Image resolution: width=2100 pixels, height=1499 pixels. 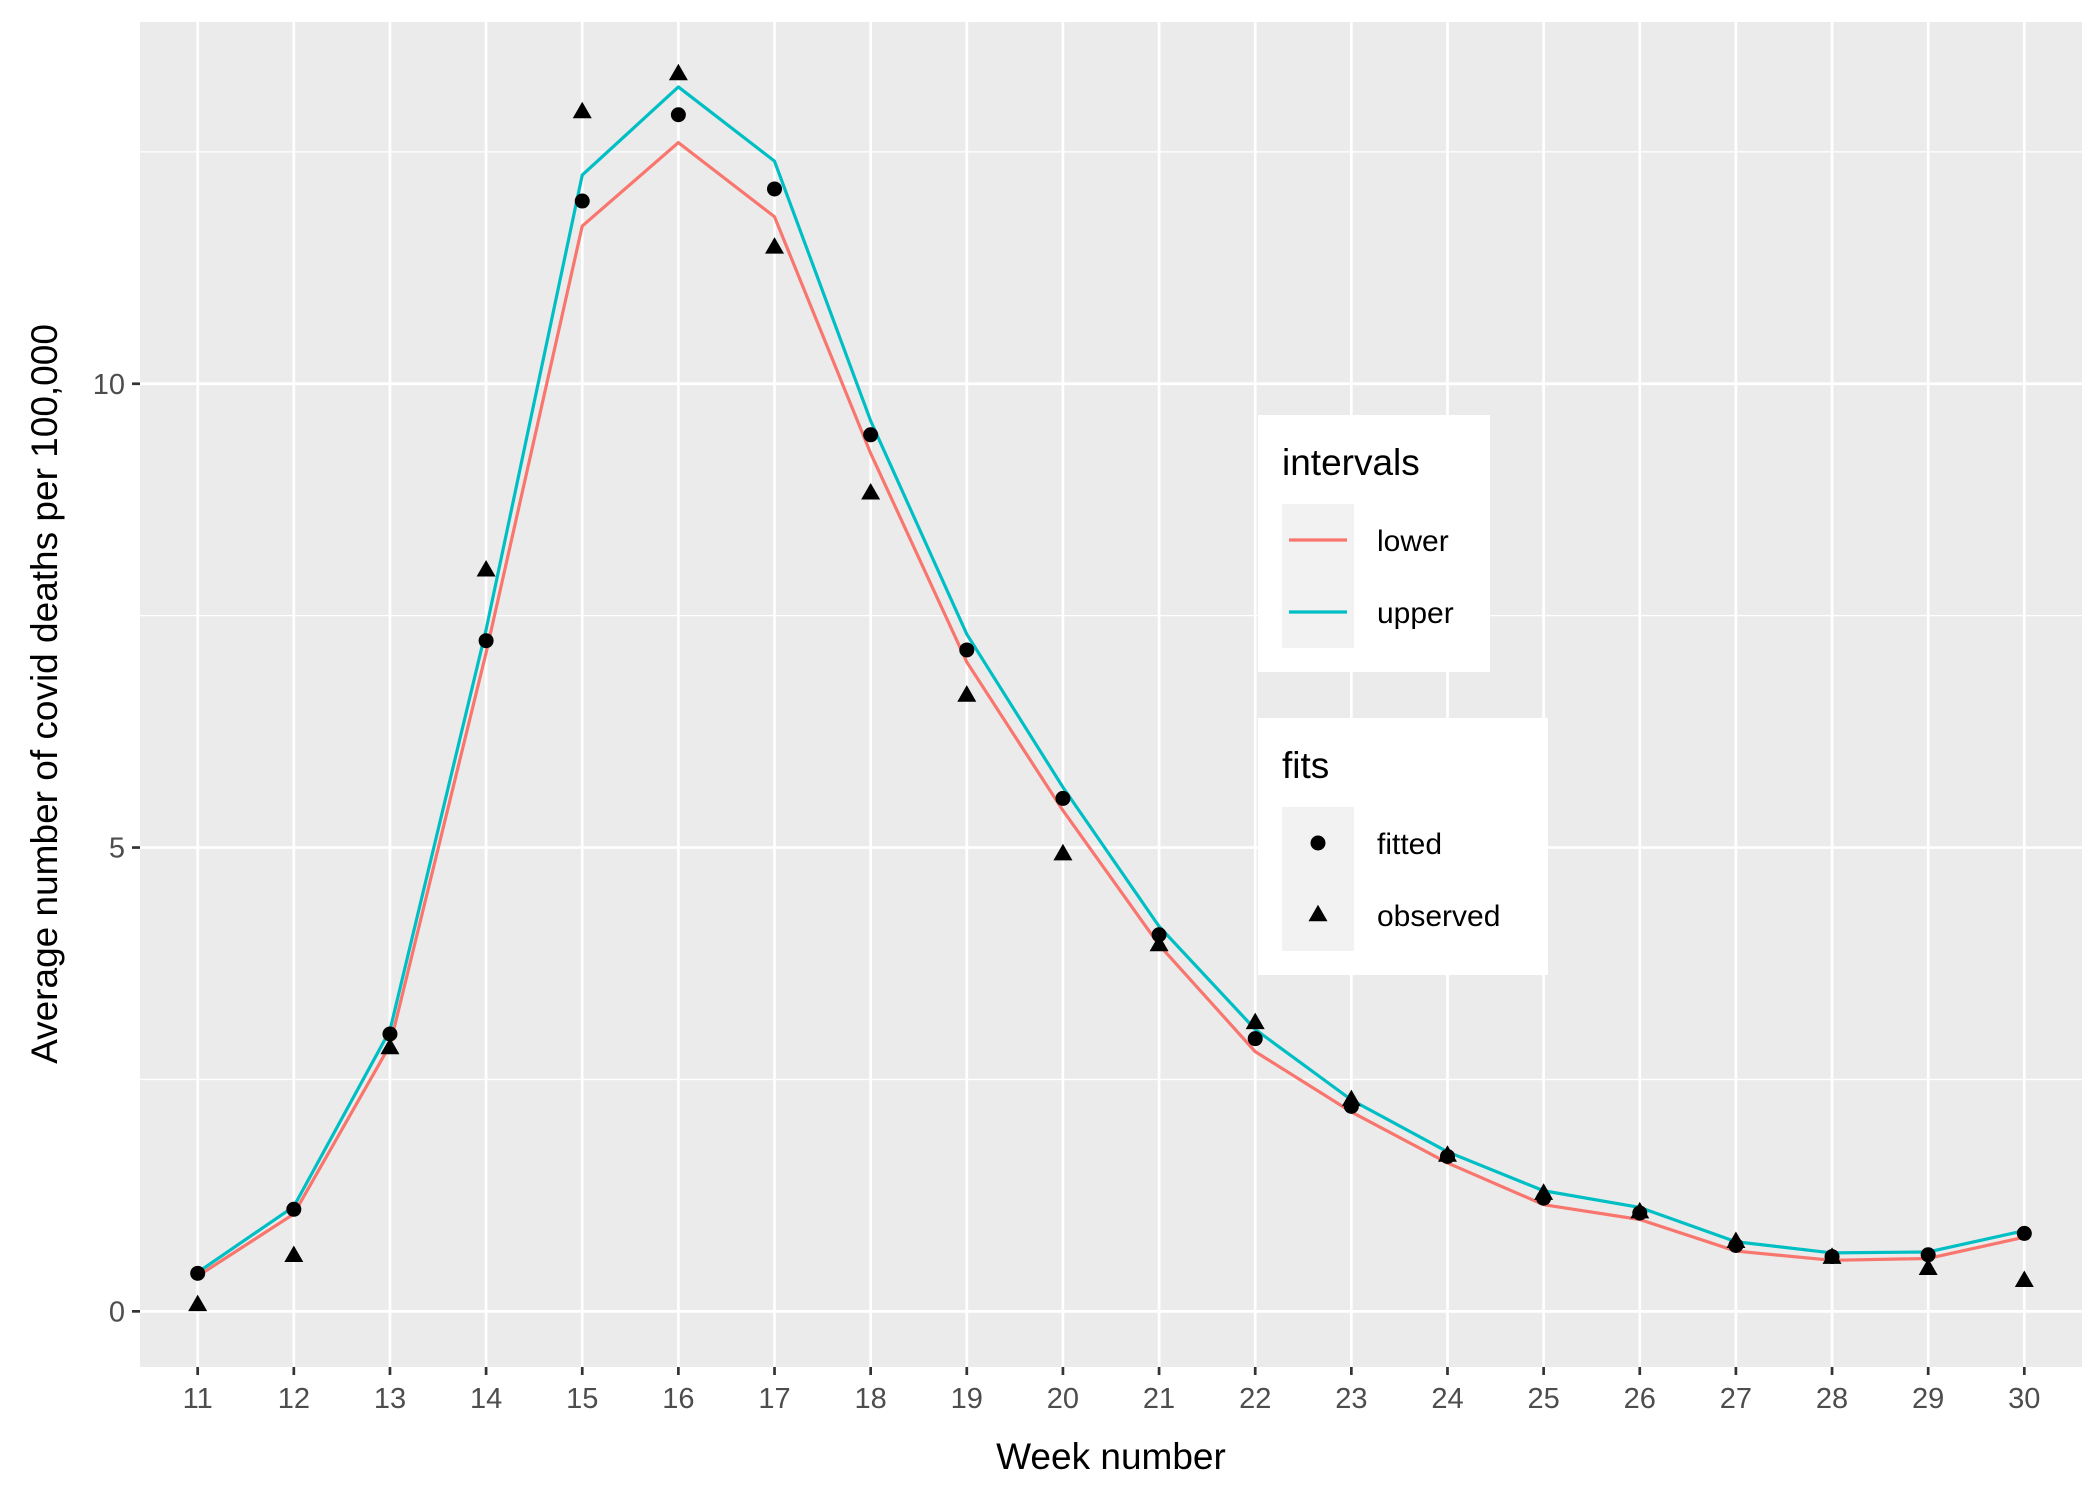 I want to click on y-tick-label: 5, so click(x=117, y=849).